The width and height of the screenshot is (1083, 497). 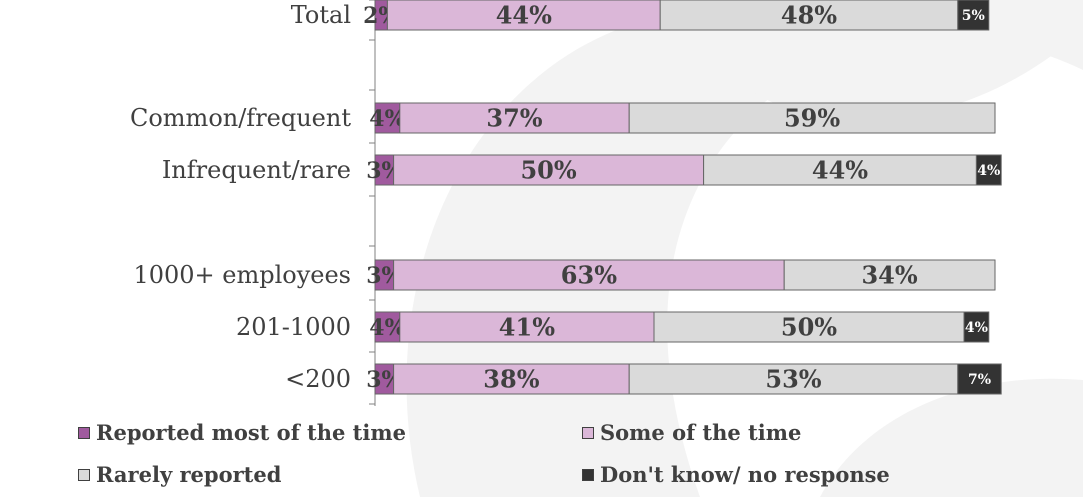 I want to click on data-label: 34%, so click(x=889, y=275).